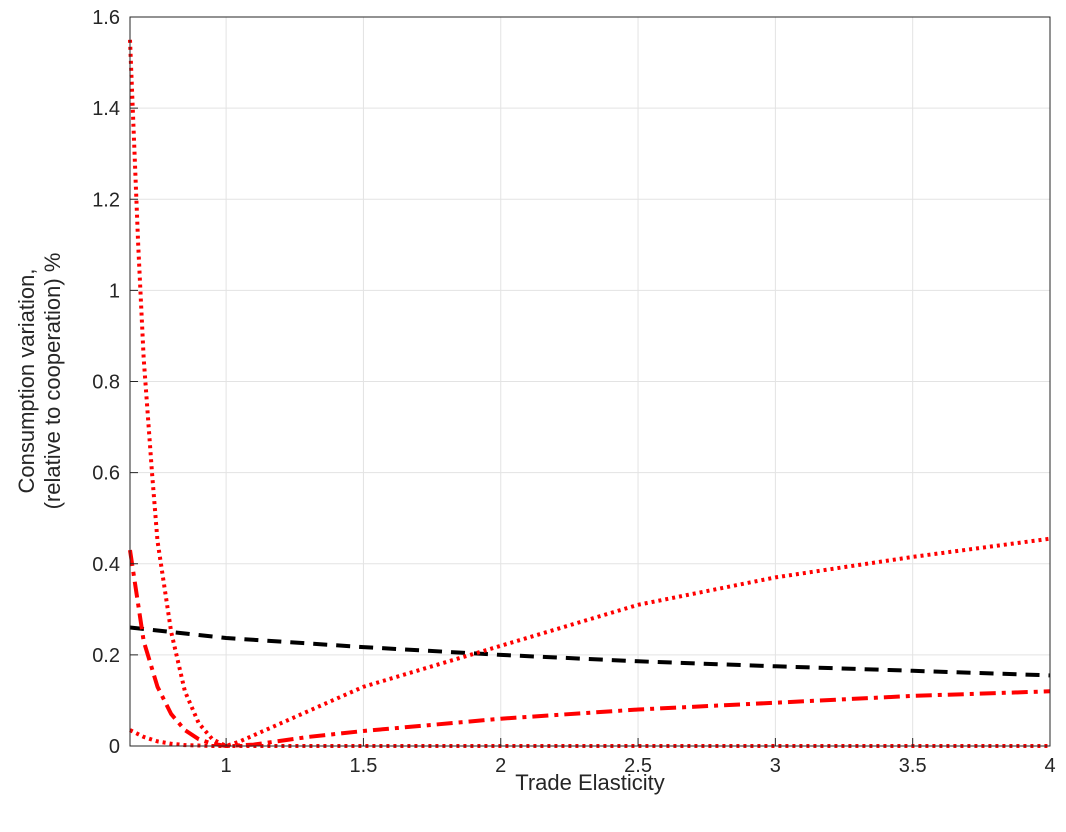  Describe the element at coordinates (106, 565) in the screenshot. I see `y-tick-label: 0.4` at that location.